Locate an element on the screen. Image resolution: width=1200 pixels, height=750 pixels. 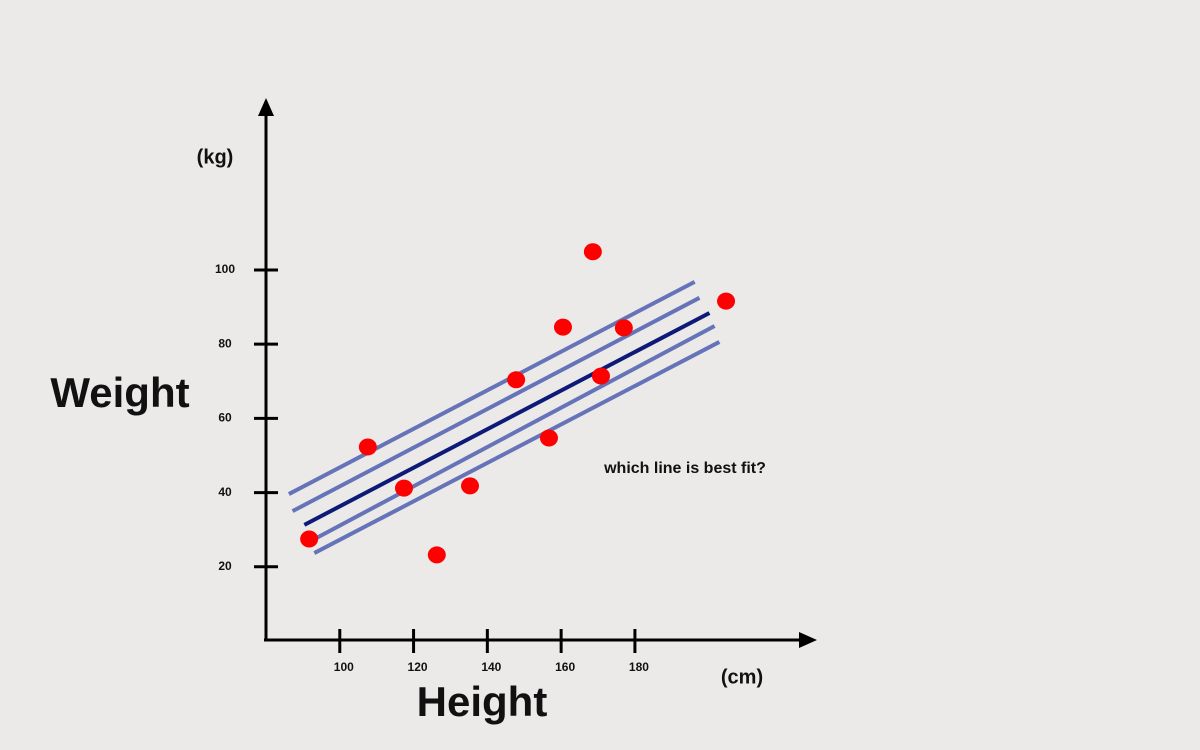
y-axis-title: Weight is located at coordinates (119, 392).